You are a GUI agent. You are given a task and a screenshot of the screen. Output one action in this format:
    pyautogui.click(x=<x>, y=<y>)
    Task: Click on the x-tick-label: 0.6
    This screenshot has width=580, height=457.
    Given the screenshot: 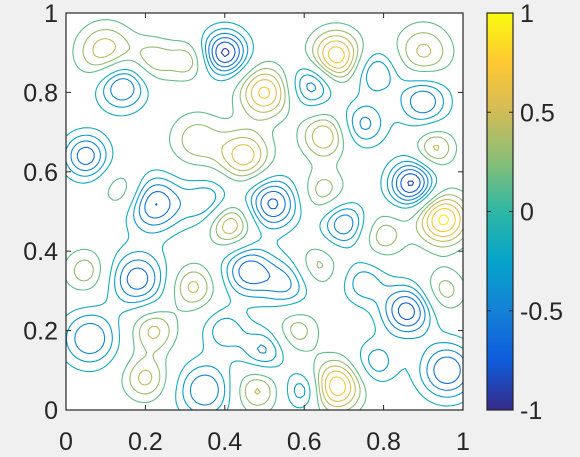 What is the action you would take?
    pyautogui.click(x=304, y=442)
    